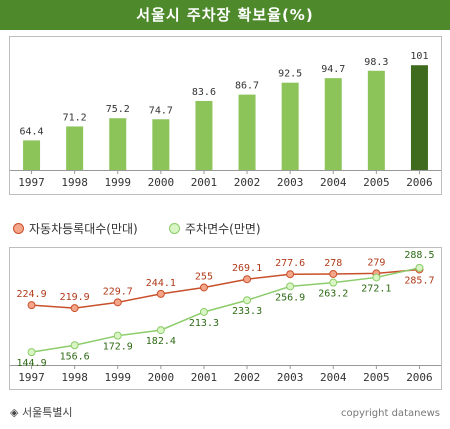  Describe the element at coordinates (75, 117) in the screenshot. I see `bar-value-label: 71.2` at that location.